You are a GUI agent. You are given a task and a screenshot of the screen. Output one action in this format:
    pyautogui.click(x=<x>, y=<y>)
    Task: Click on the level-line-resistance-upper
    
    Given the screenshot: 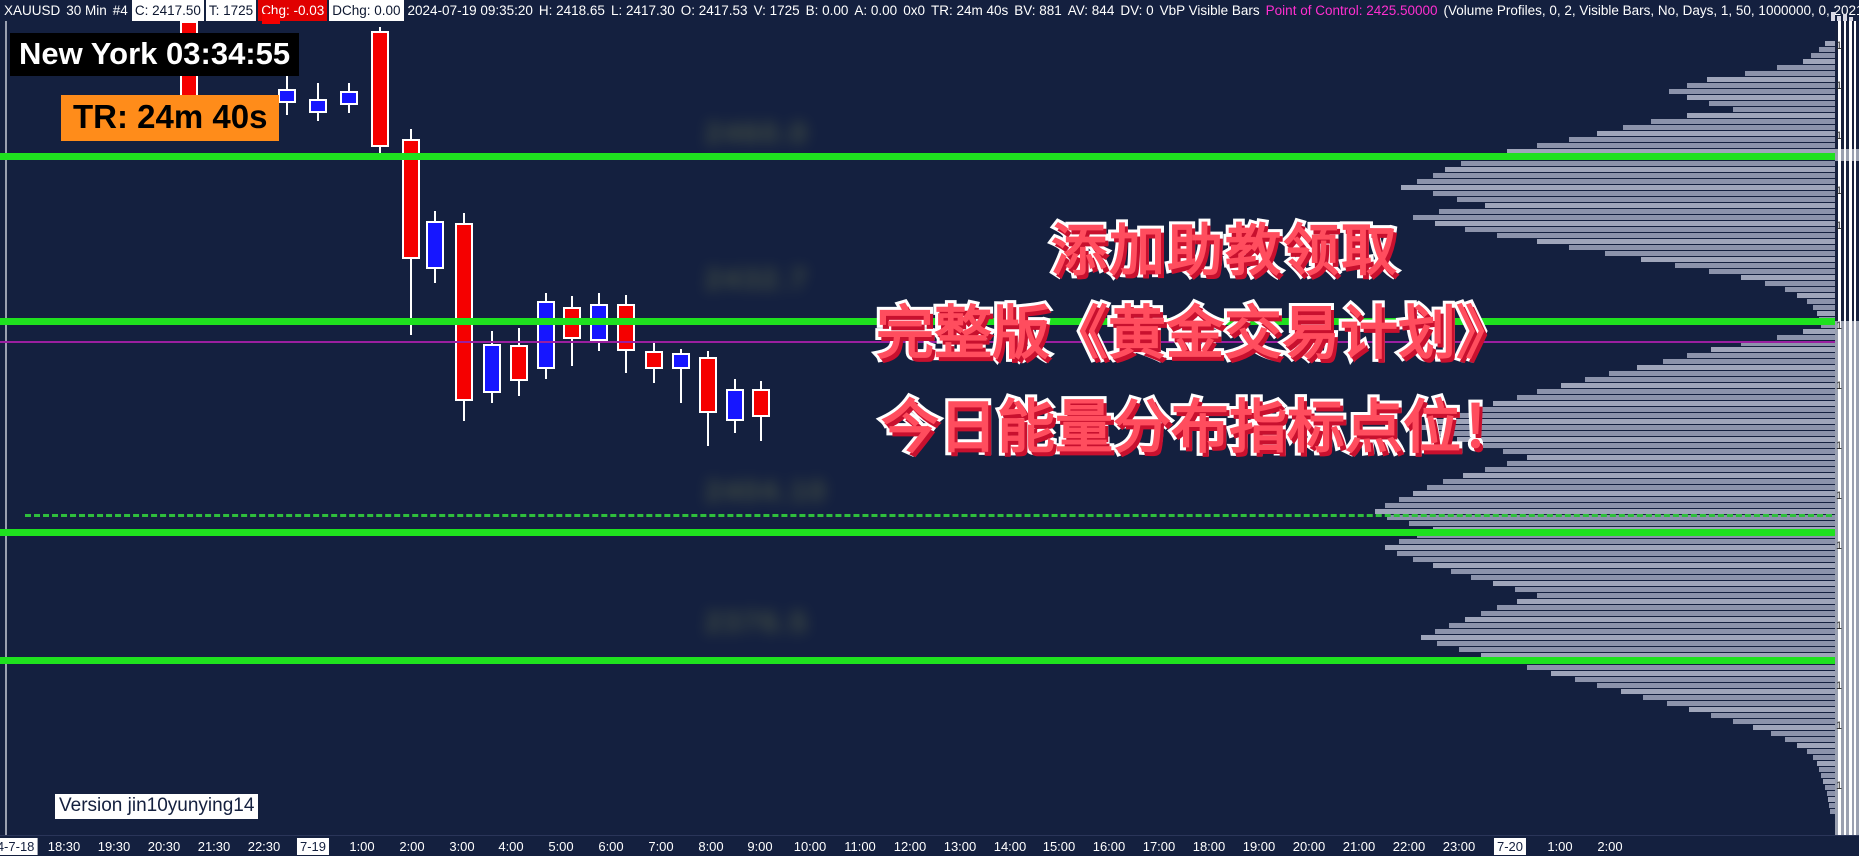 What is the action you would take?
    pyautogui.click(x=929, y=156)
    